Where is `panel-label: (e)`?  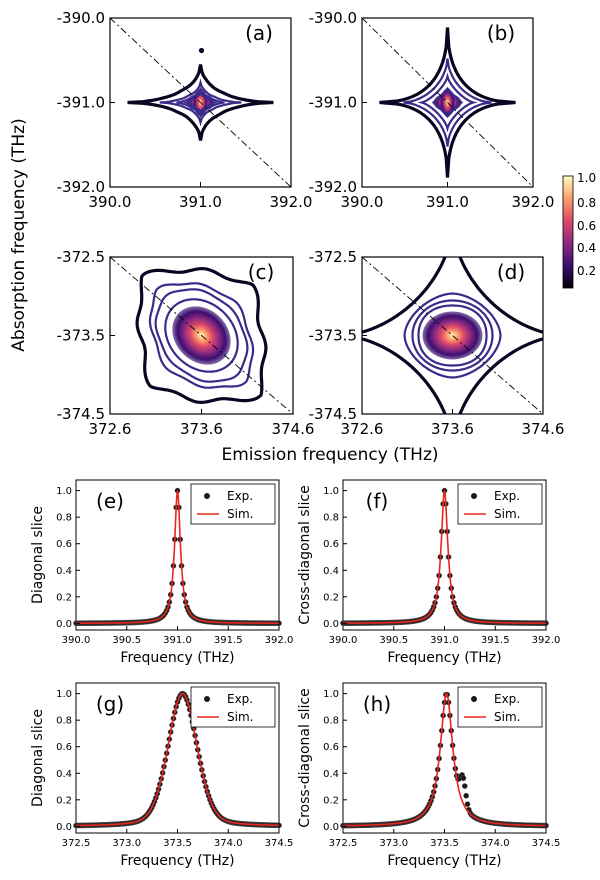
panel-label: (e) is located at coordinates (110, 501).